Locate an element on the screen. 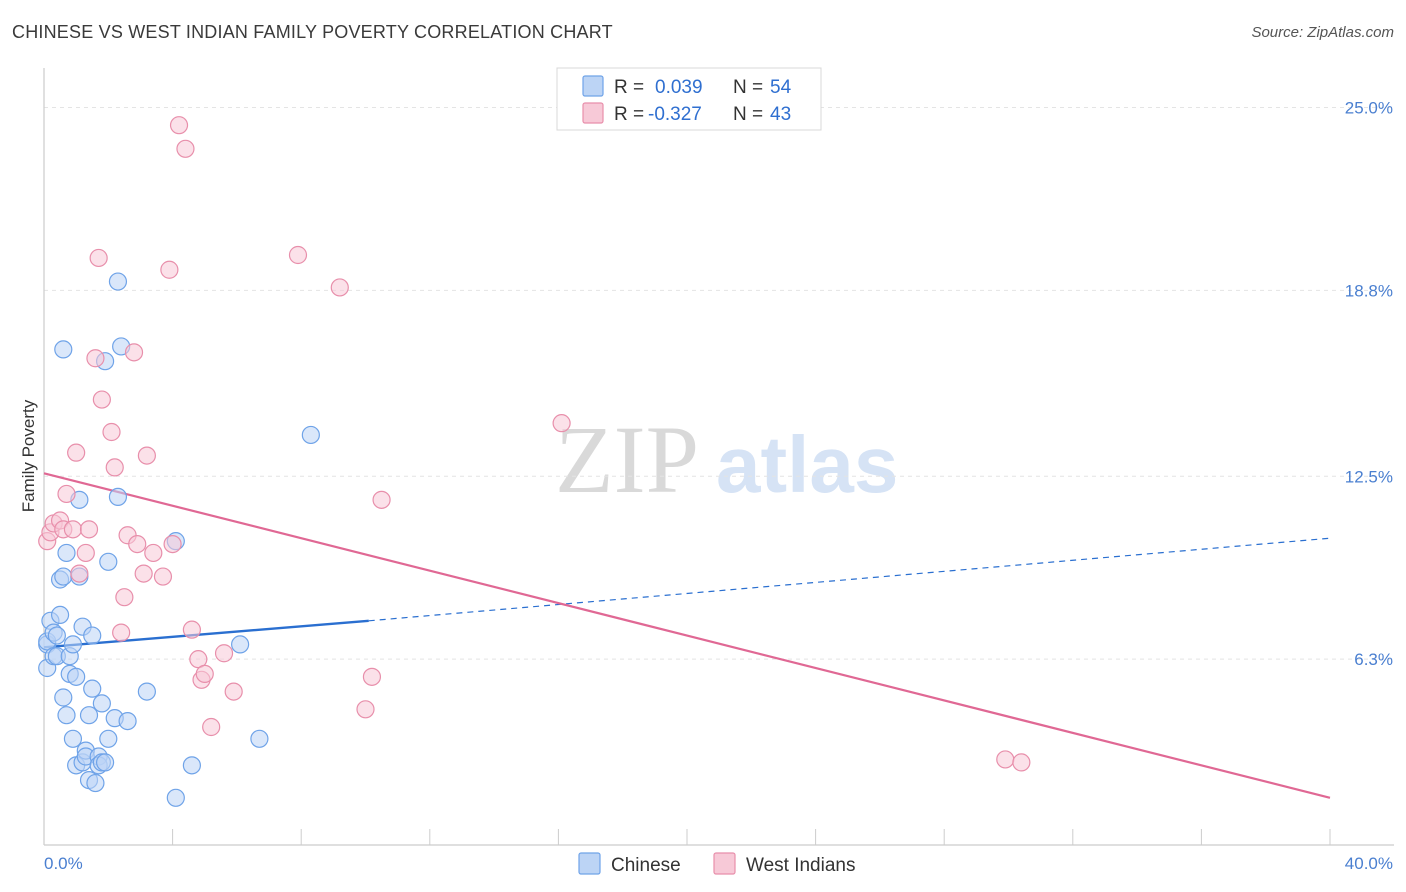 This screenshot has width=1406, height=892. legend-n-value-0: 54 is located at coordinates (781, 87).